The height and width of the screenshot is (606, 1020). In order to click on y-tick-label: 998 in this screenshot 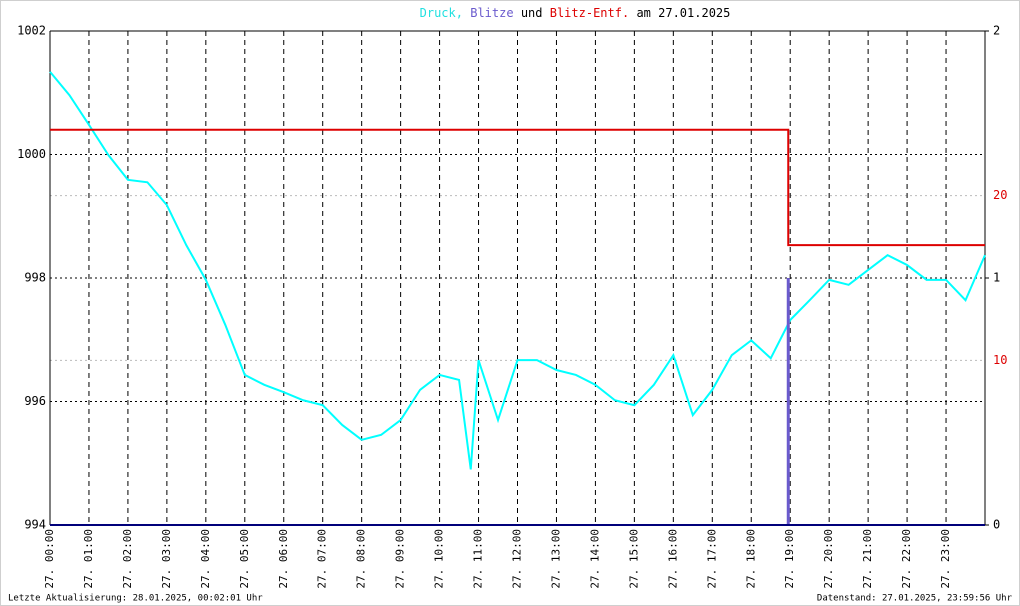, I will do `click(35, 278)`.